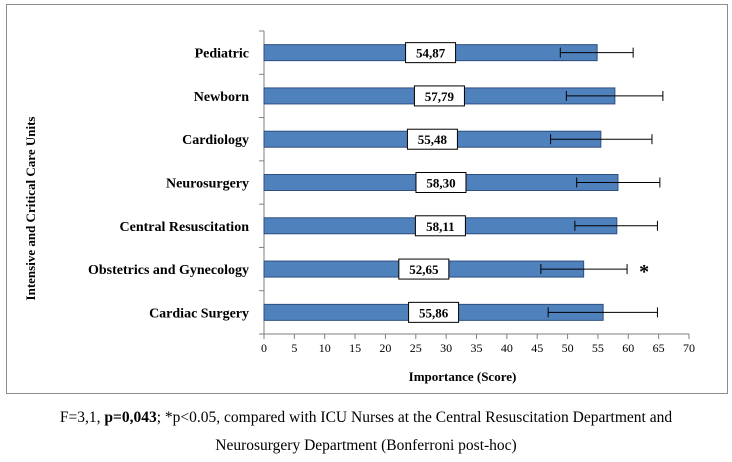 Image resolution: width=732 pixels, height=462 pixels. What do you see at coordinates (215, 140) in the screenshot?
I see `category-label: Cardiology` at bounding box center [215, 140].